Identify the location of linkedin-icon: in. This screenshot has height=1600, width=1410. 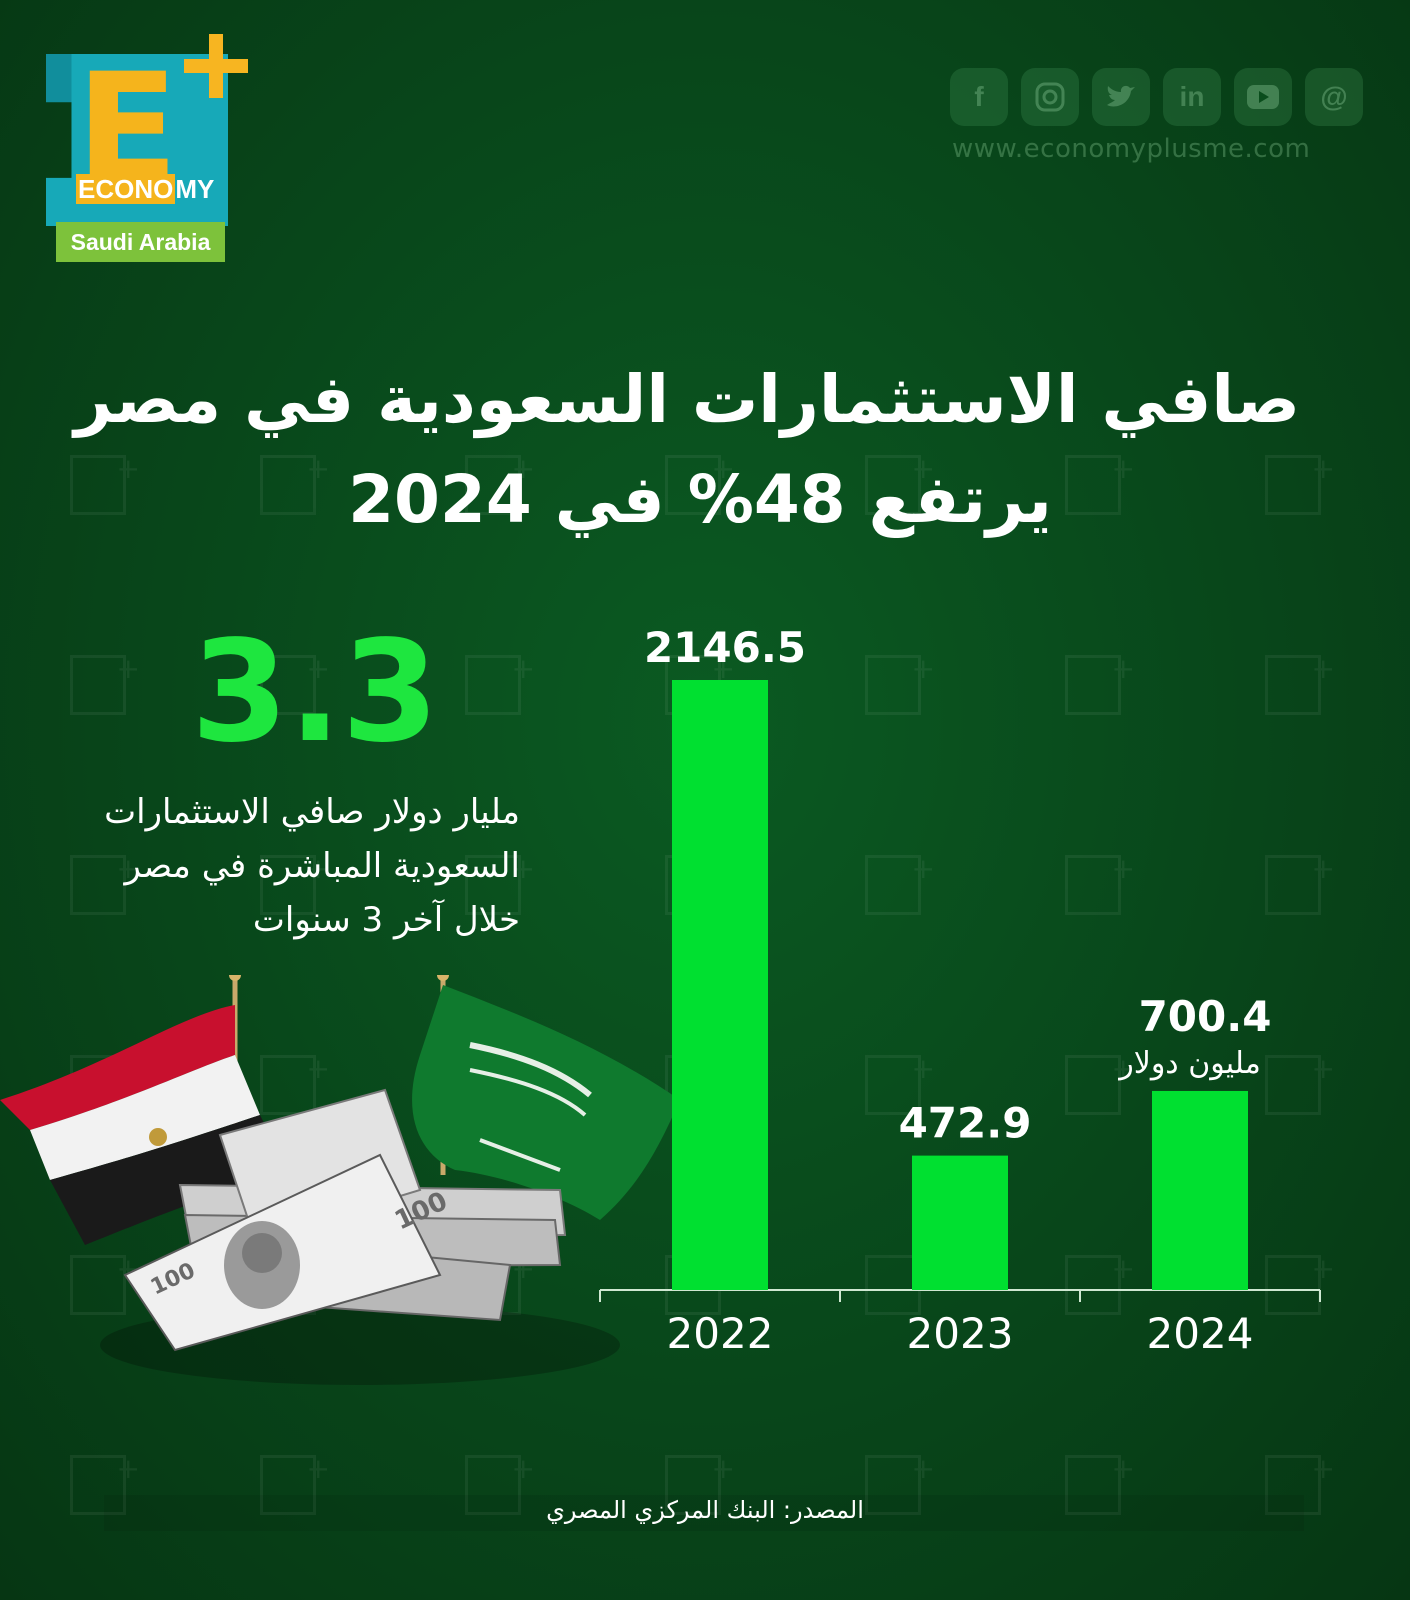
(1192, 97).